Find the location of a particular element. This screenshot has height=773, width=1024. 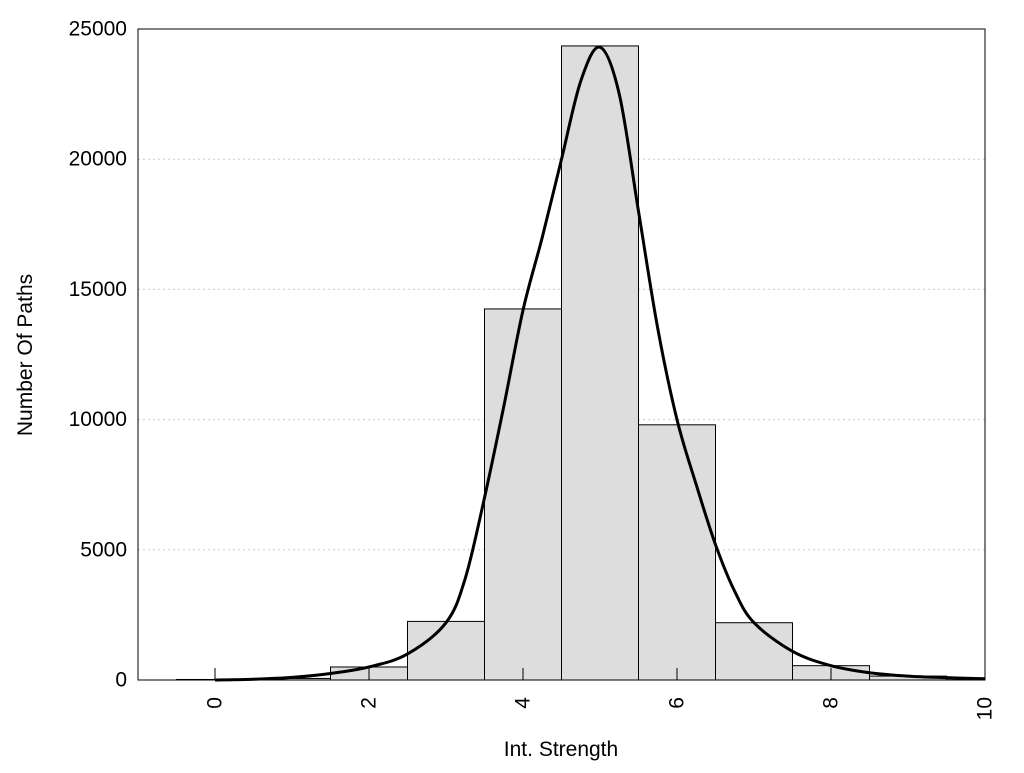

y-tick-label: 0 is located at coordinates (121, 680).